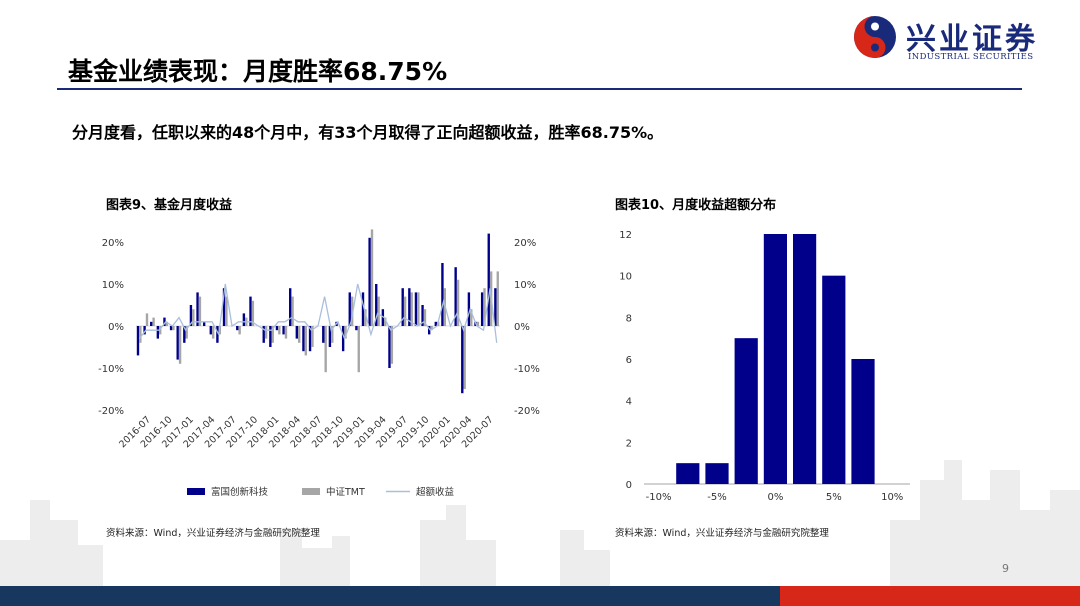  Describe the element at coordinates (629, 360) in the screenshot. I see `y-tick-label: 6` at that location.